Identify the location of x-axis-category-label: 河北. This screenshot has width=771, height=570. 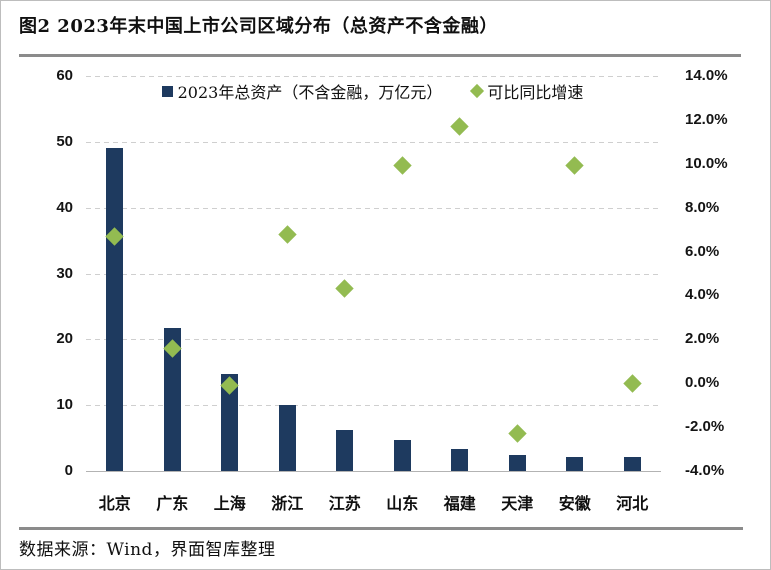
(632, 503).